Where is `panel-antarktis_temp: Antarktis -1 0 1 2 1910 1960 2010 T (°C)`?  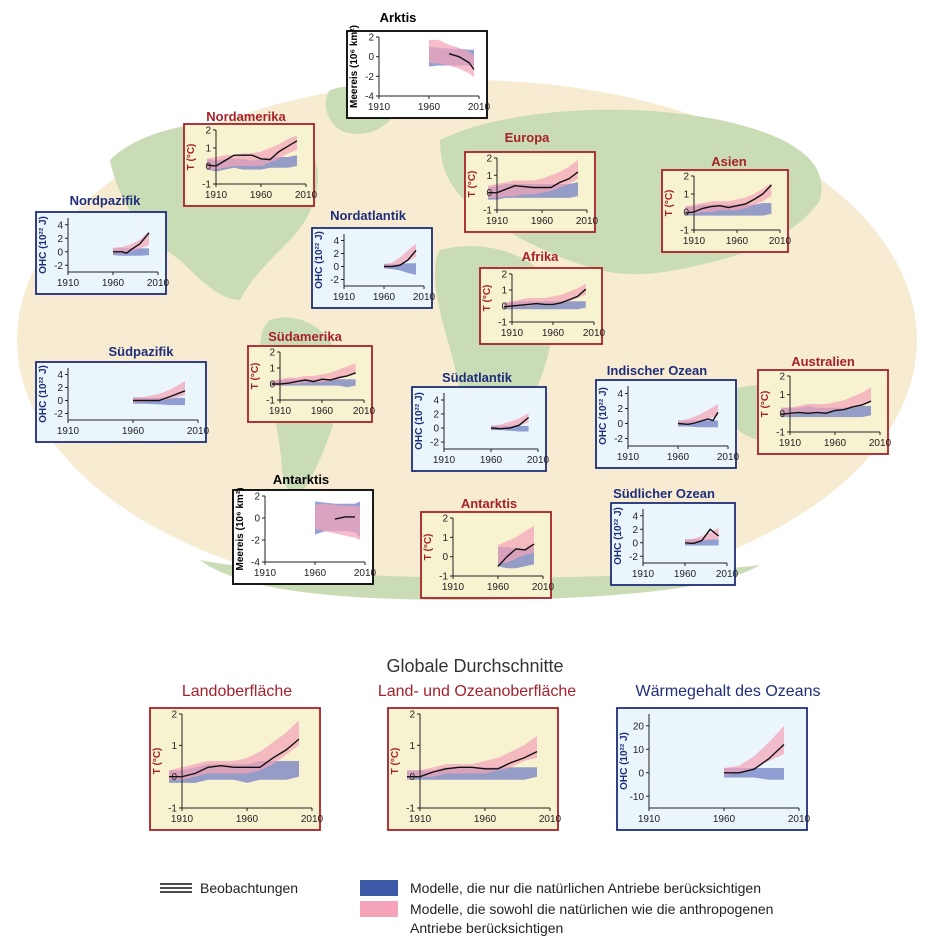 panel-antarktis_temp: Antarktis -1 0 1 2 1910 1960 2010 T (°C) is located at coordinates (487, 547).